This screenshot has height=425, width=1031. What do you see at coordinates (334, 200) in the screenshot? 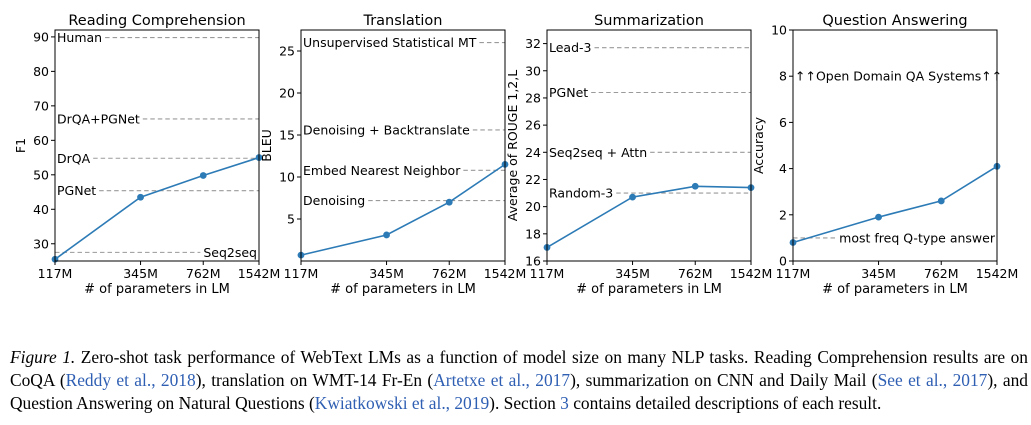
I see `baseline-label: Denoising` at bounding box center [334, 200].